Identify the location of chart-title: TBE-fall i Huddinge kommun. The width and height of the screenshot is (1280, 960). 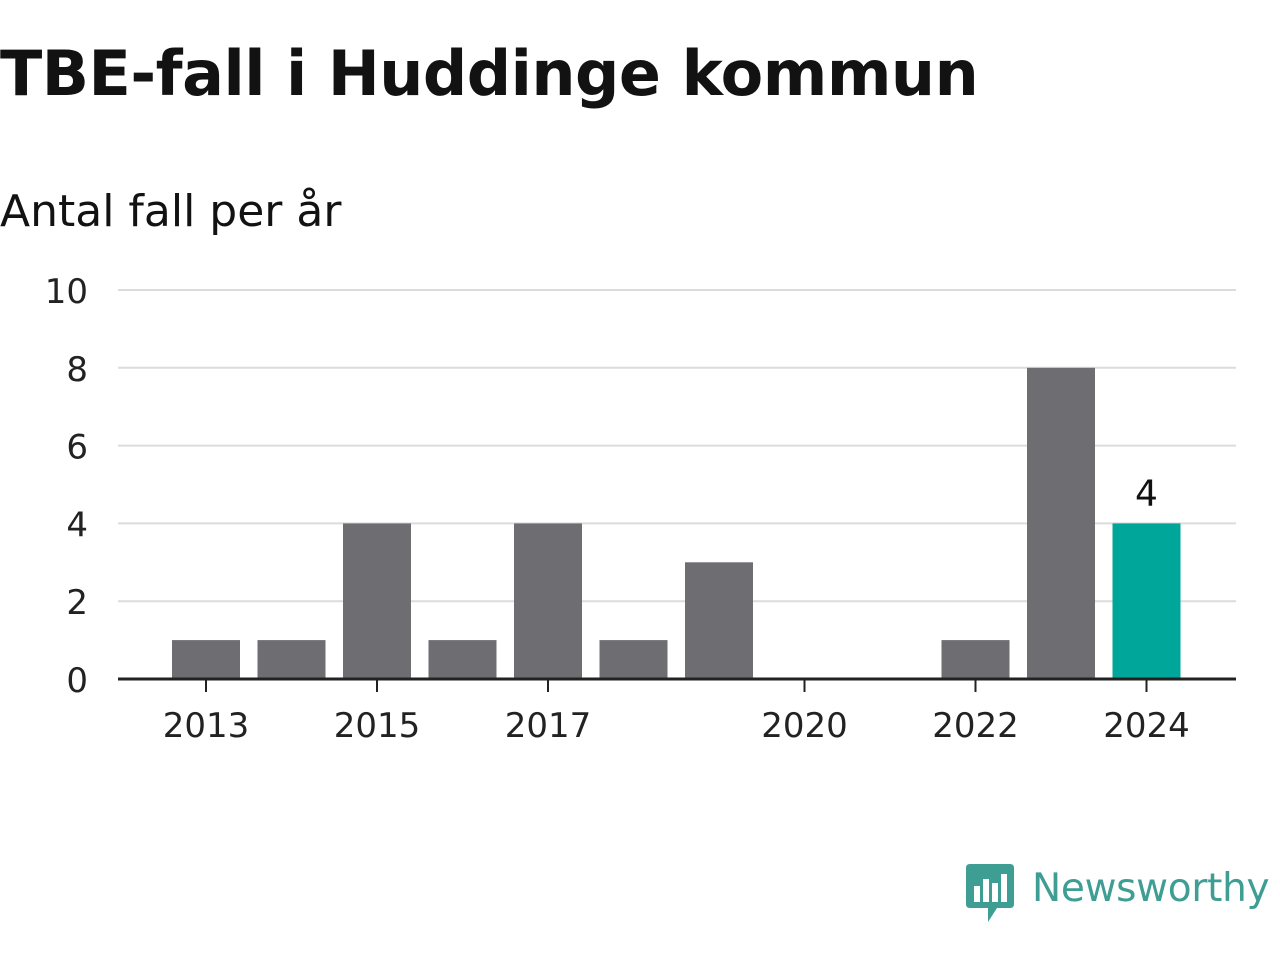
(489, 73).